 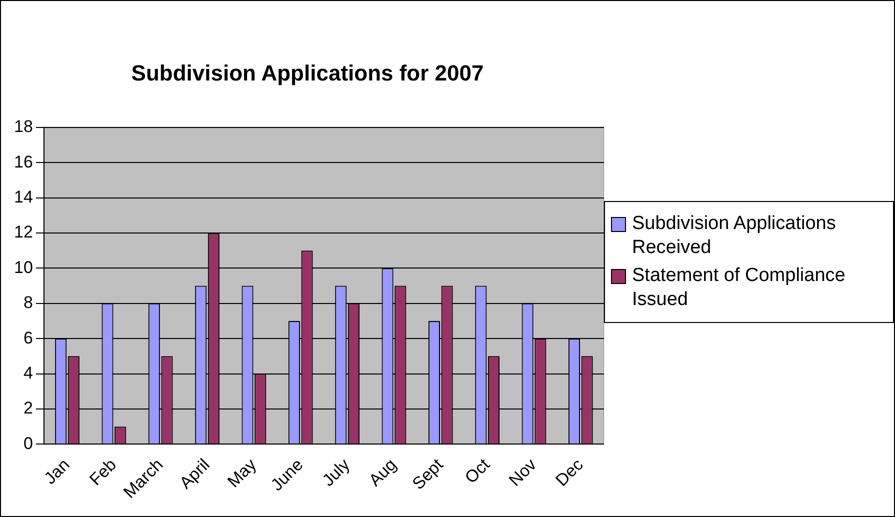 I want to click on y-tick-label: 6, so click(x=28, y=338).